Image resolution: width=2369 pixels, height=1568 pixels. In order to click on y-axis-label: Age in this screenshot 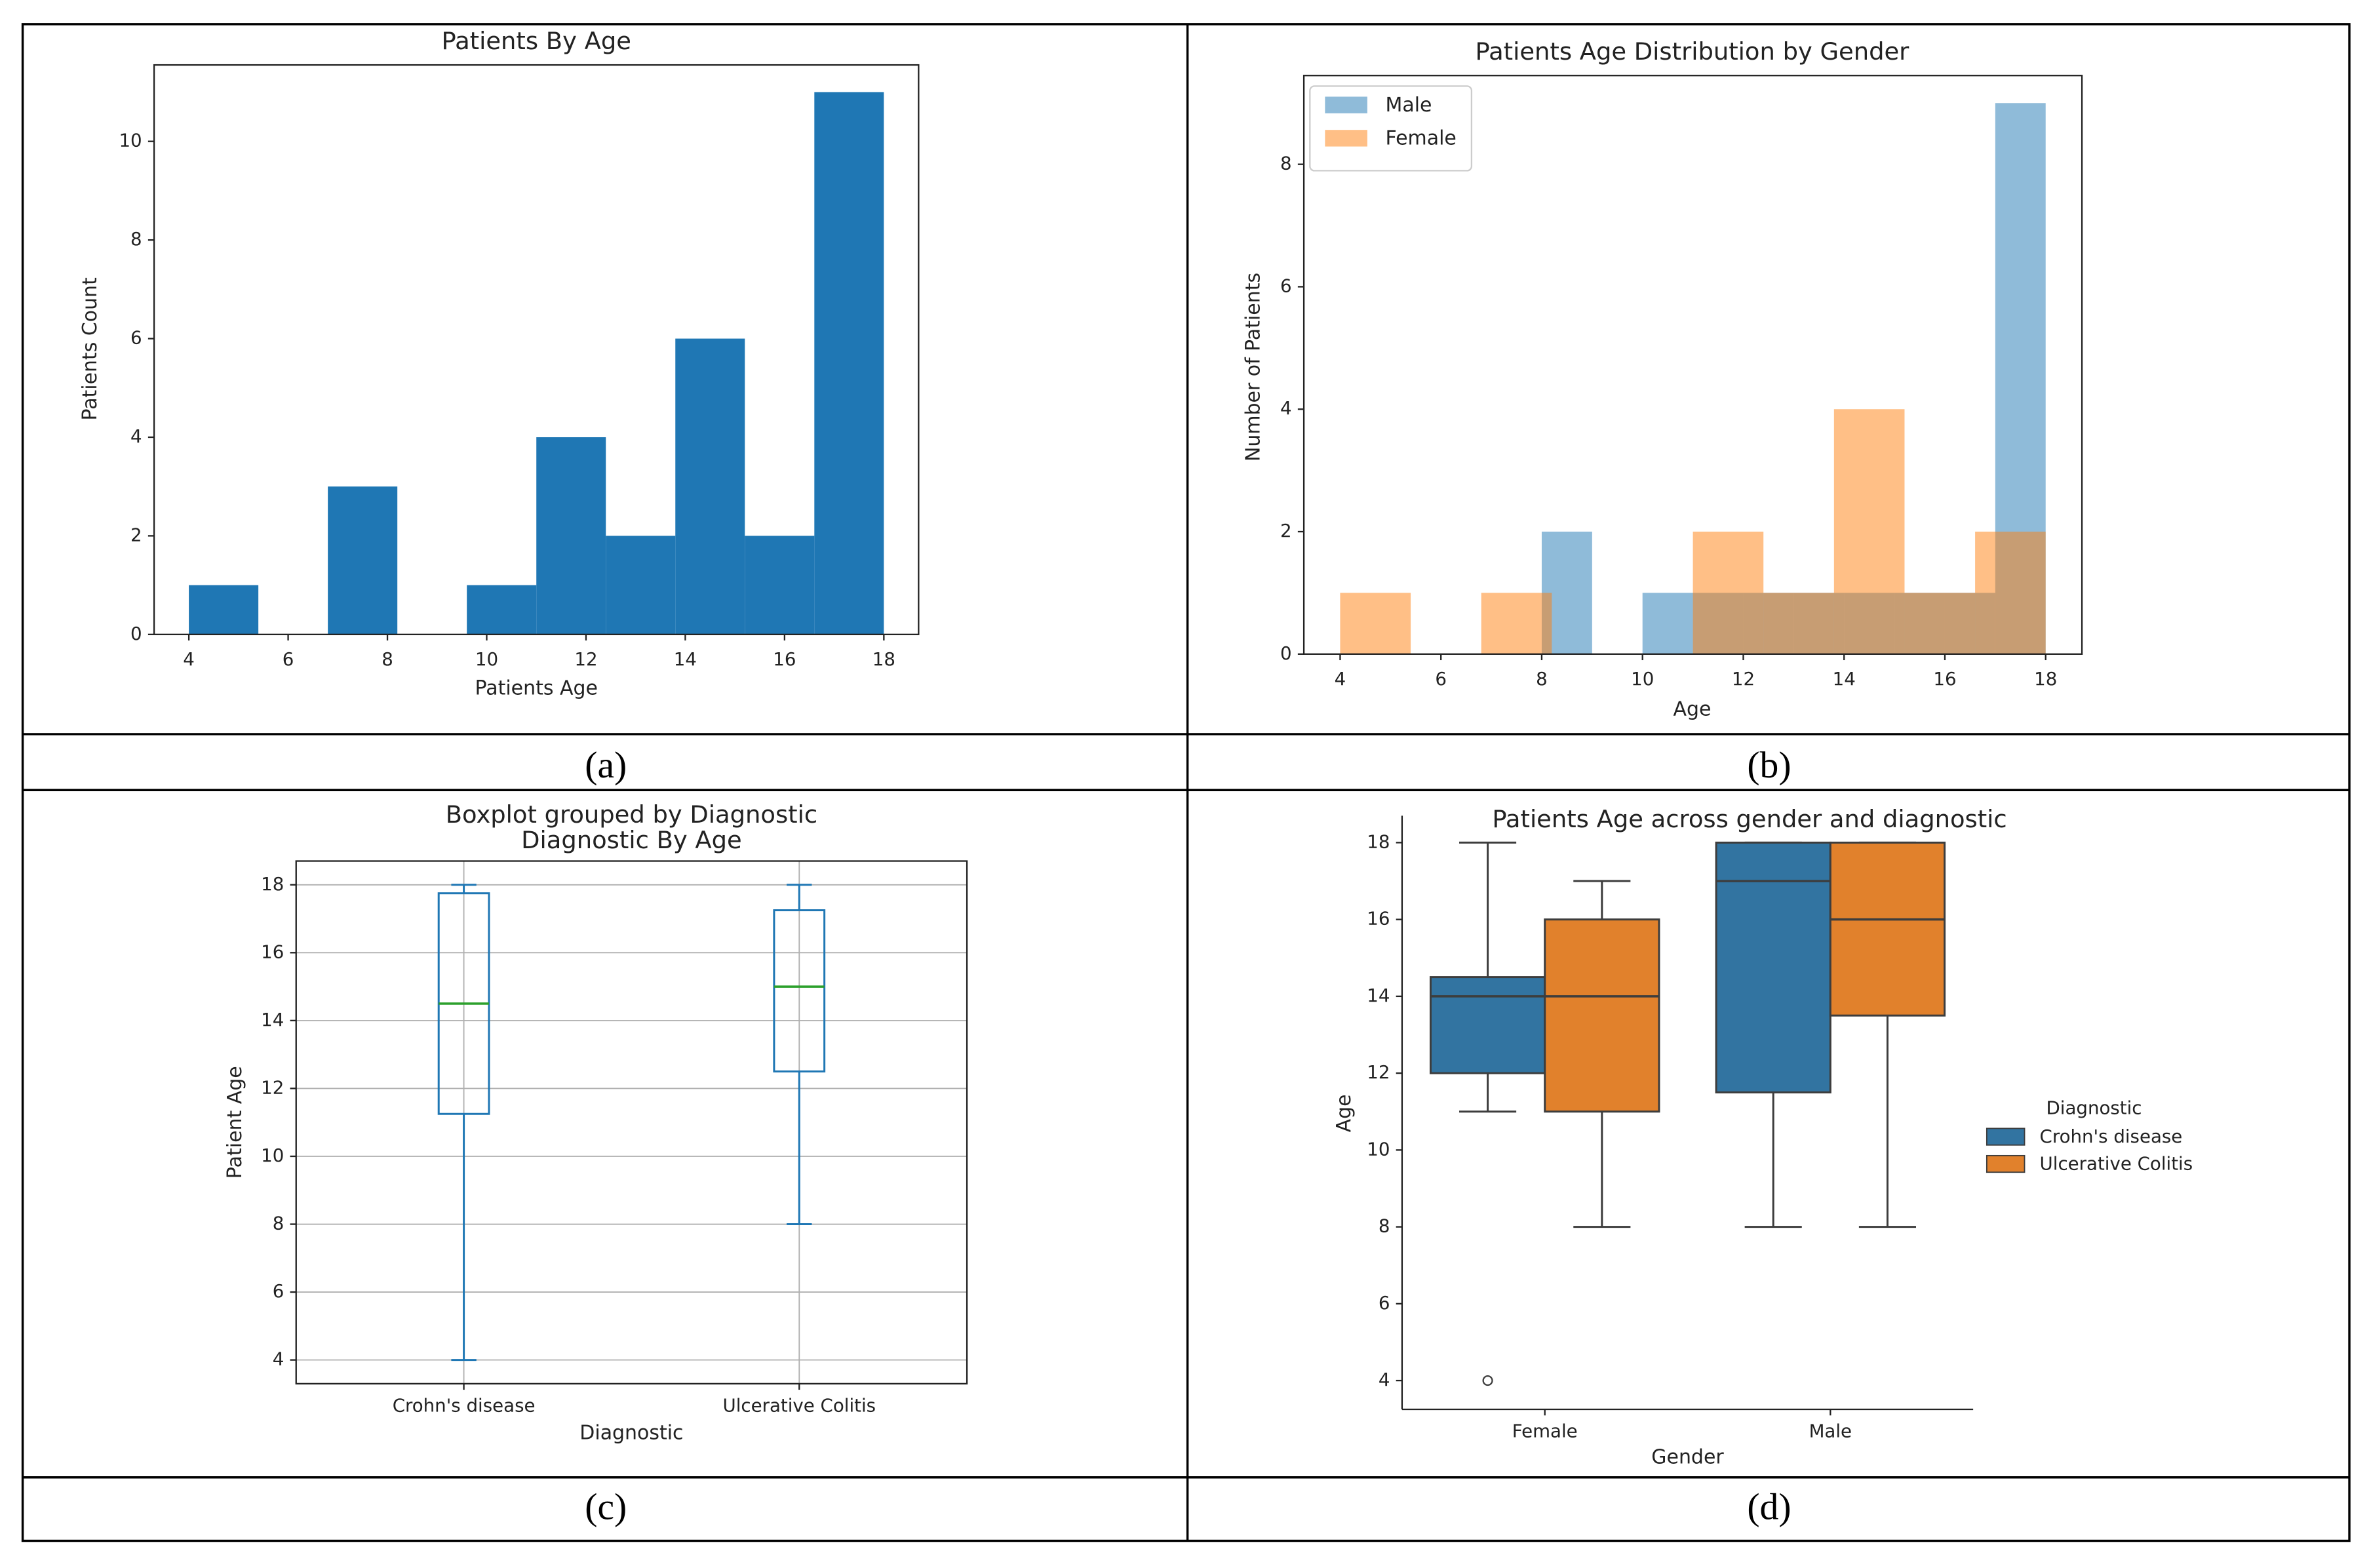, I will do `click(1344, 1113)`.